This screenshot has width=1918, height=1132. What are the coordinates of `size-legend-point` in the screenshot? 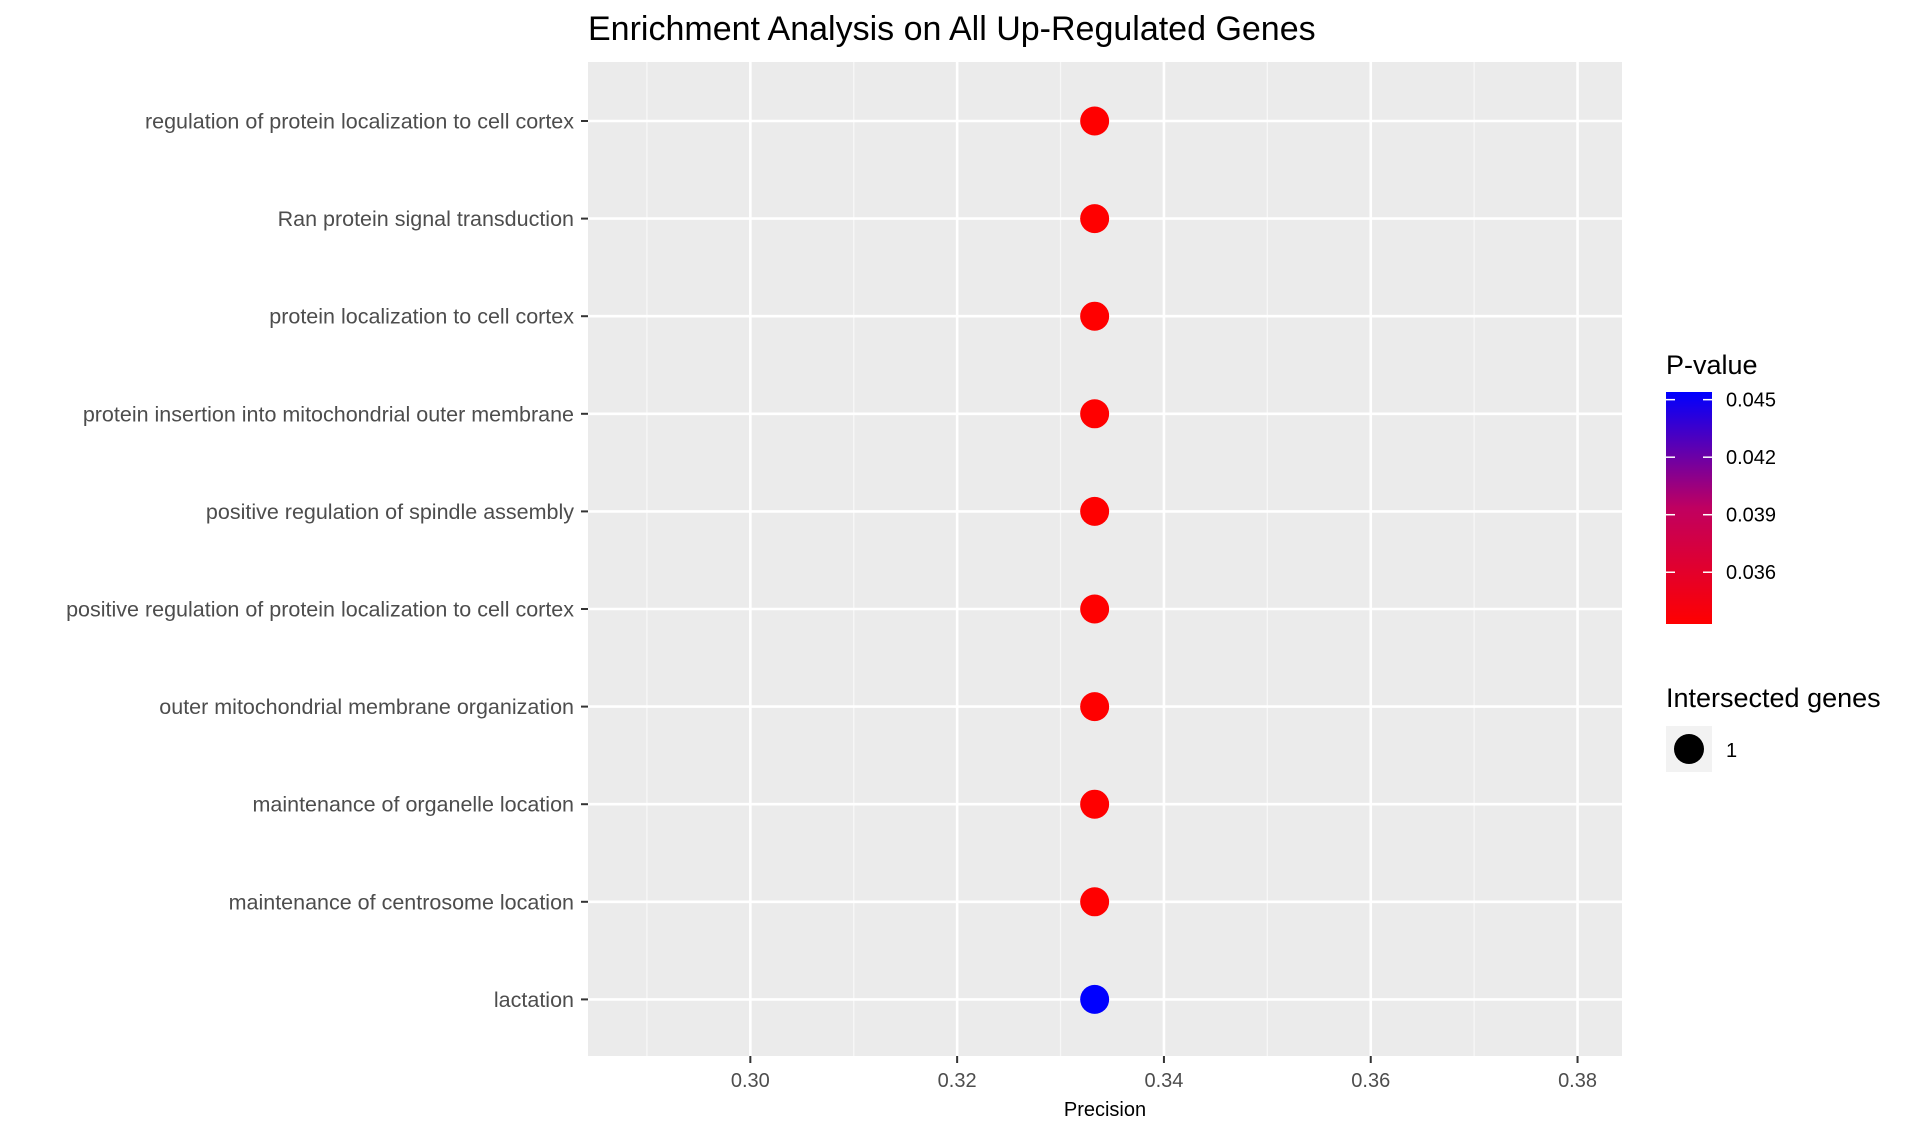 It's located at (1689, 749).